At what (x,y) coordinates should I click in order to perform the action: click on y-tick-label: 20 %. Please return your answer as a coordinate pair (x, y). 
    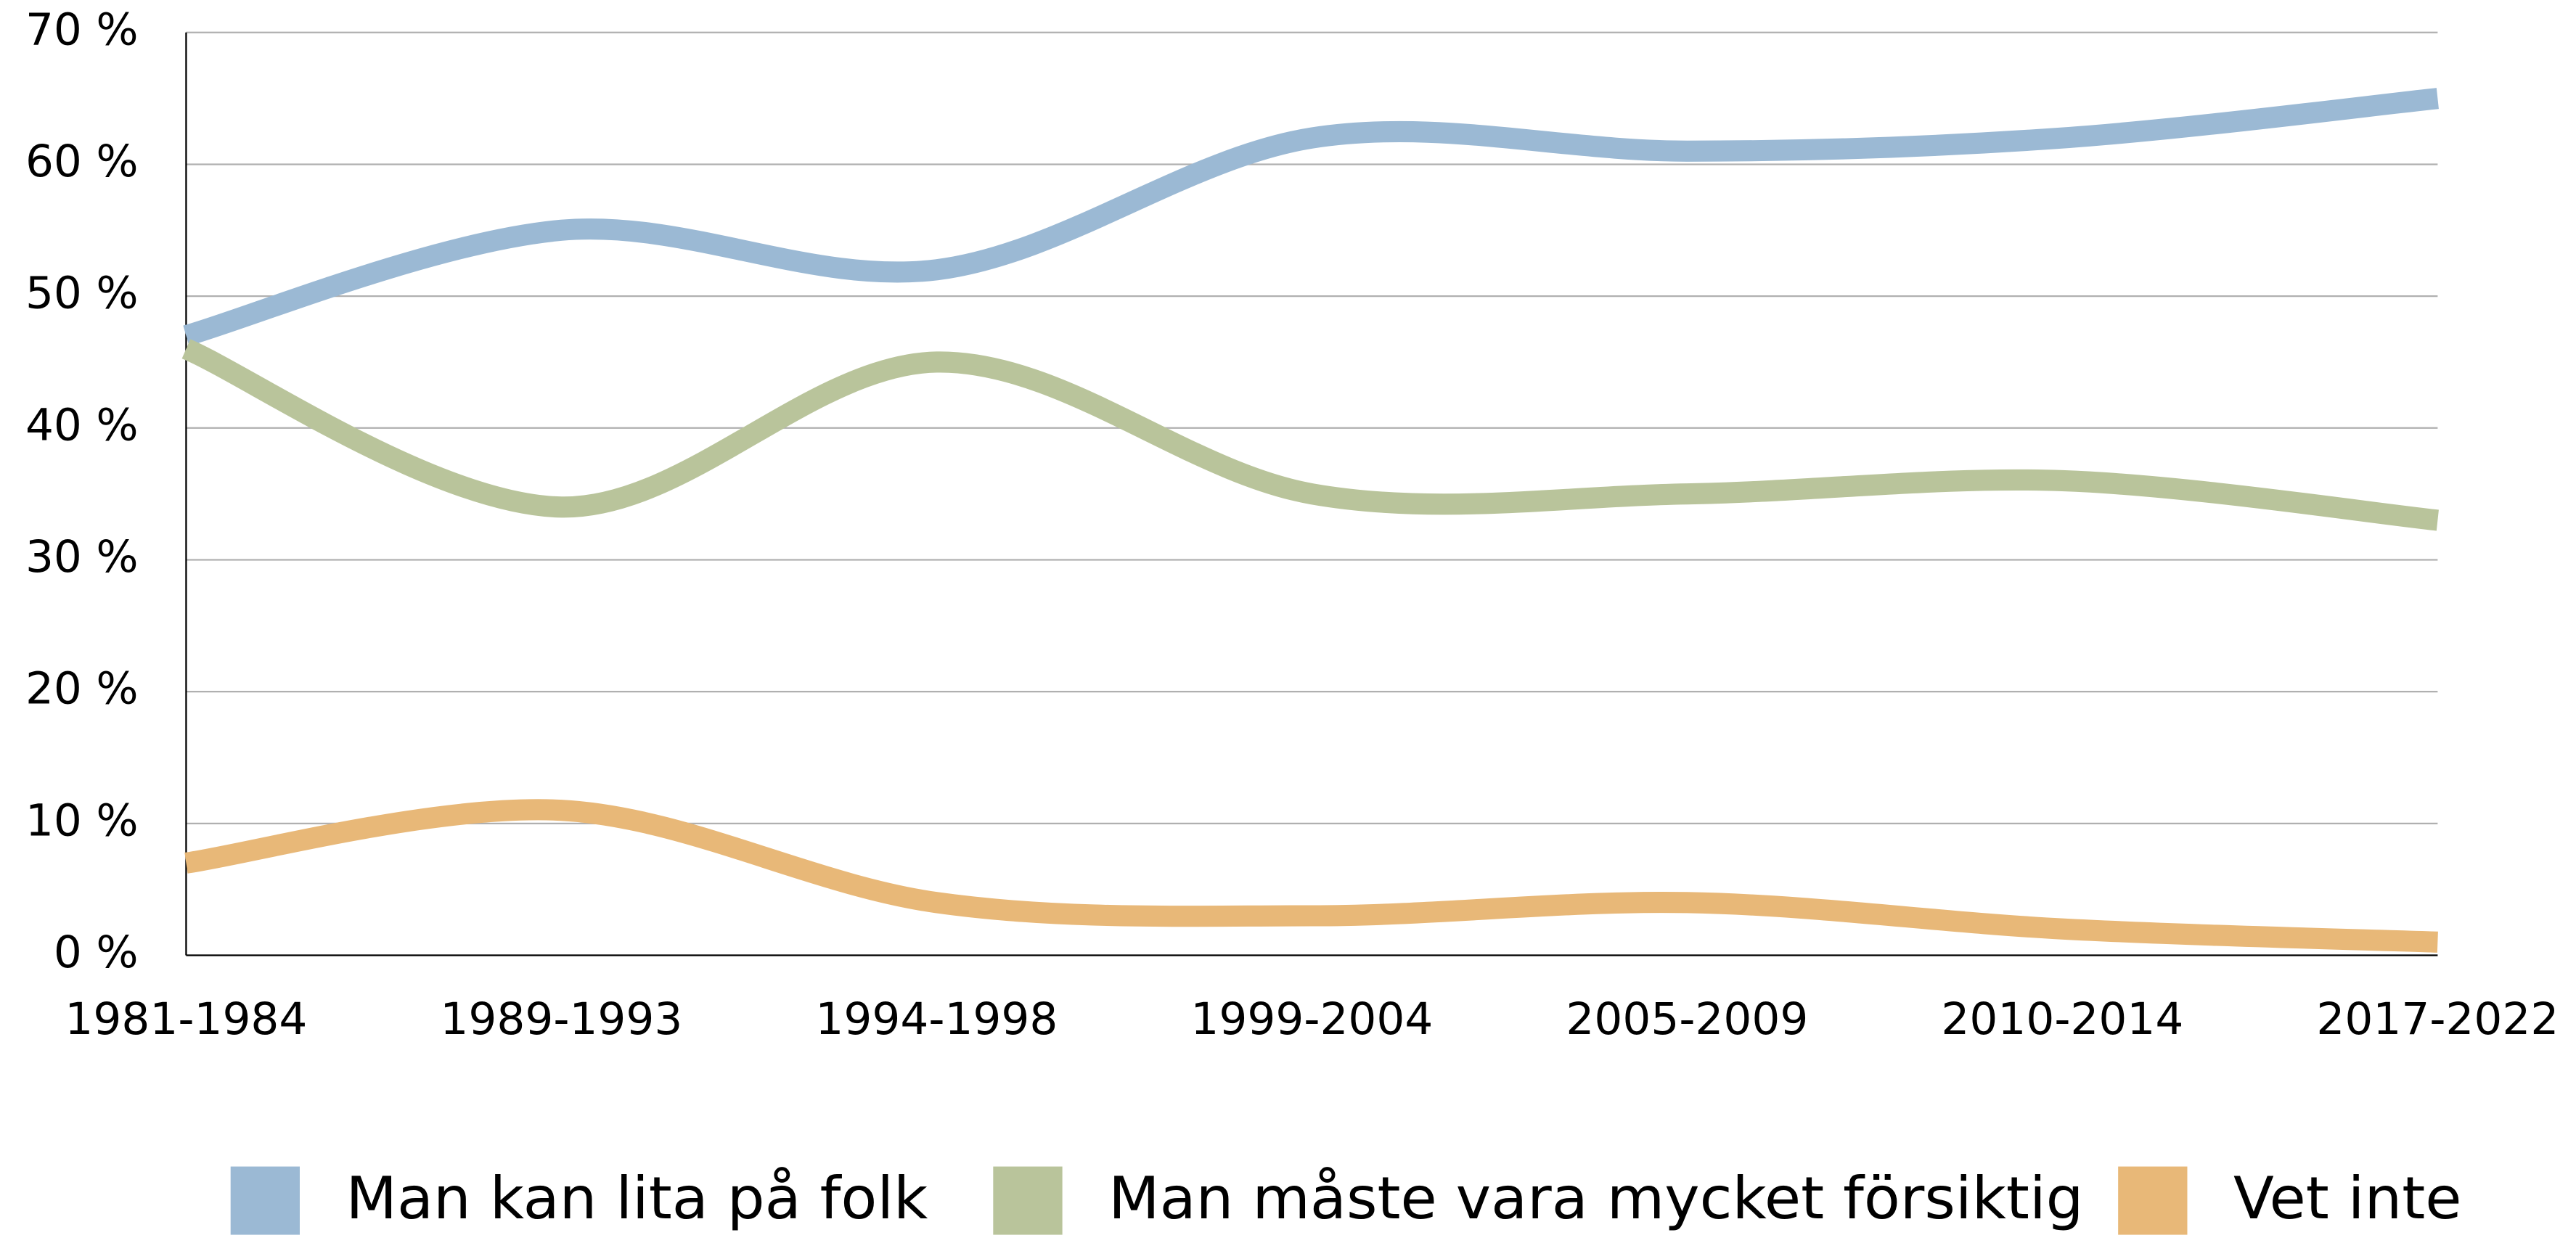
    Looking at the image, I should click on (82, 689).